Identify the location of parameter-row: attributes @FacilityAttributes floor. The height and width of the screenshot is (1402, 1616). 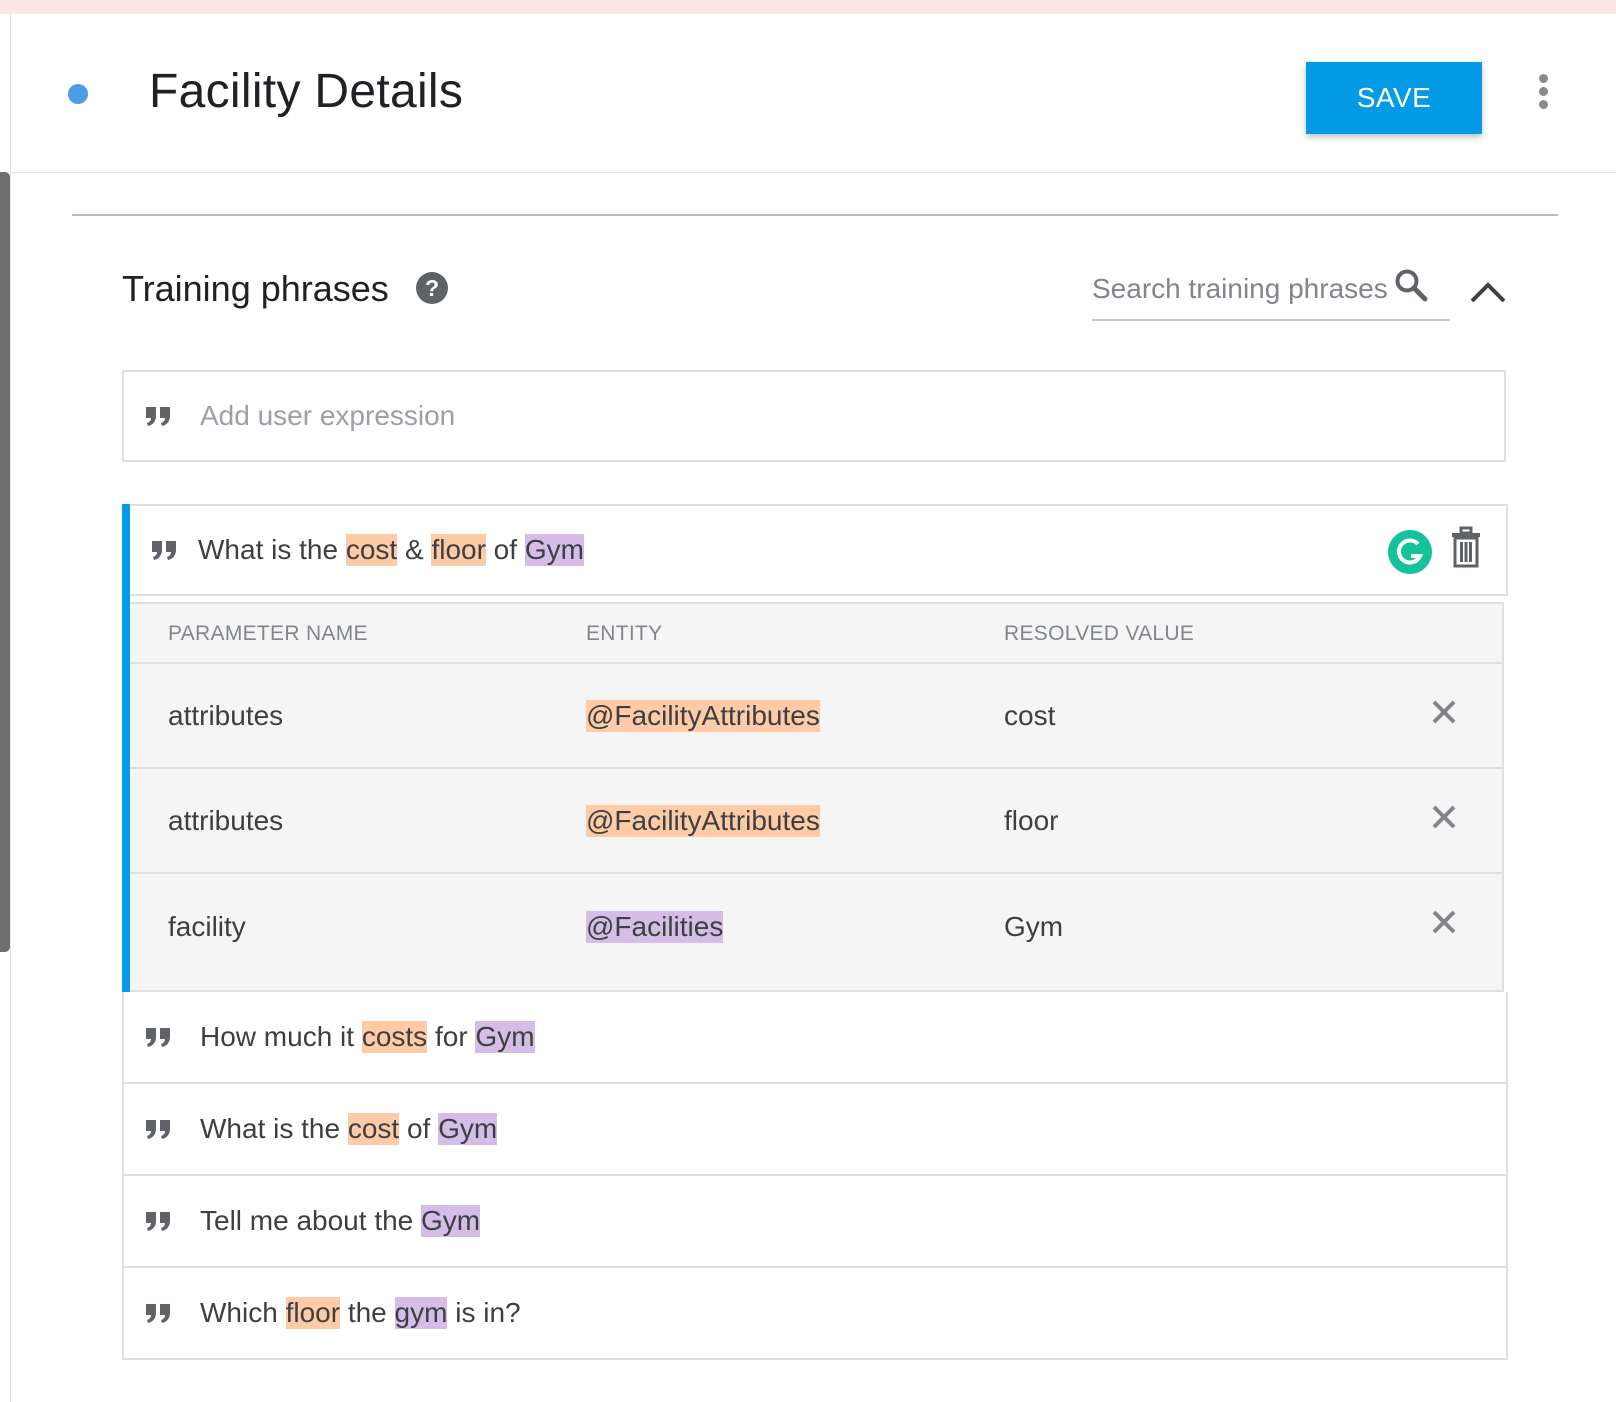
(816, 821).